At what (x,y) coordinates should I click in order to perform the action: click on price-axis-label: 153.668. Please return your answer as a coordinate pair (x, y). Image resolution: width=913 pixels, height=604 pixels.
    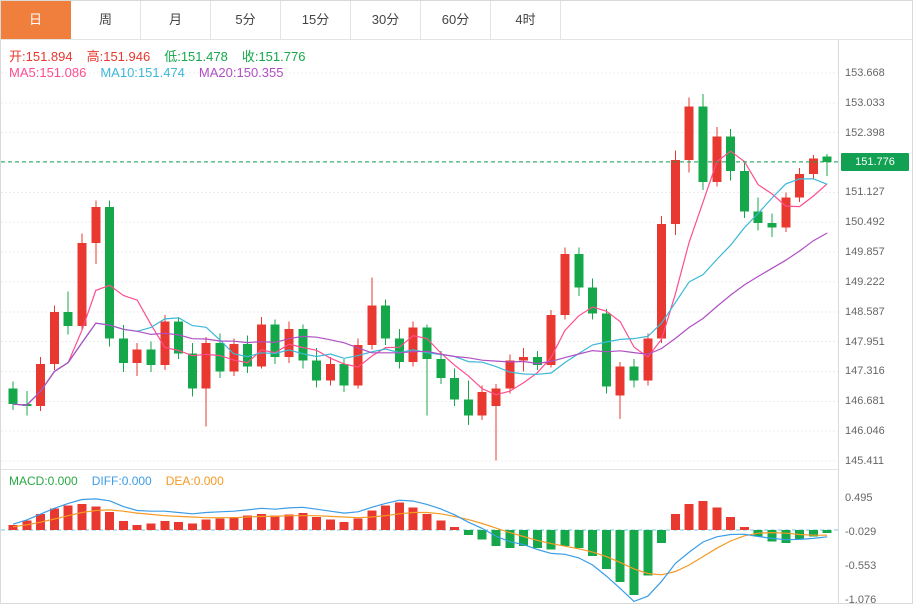
    Looking at the image, I should click on (865, 73).